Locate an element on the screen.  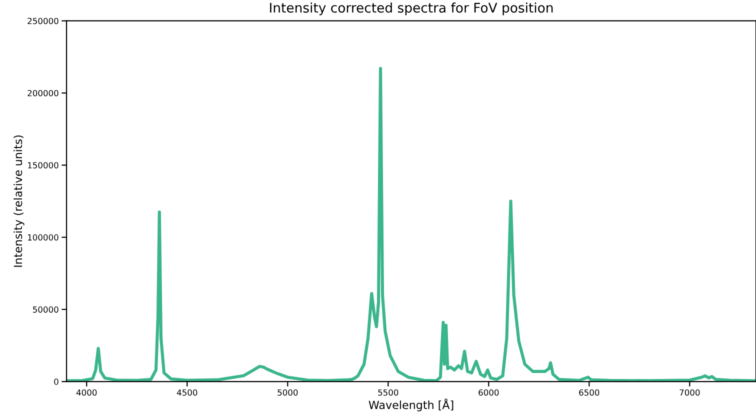
y-tick-label: 0 is located at coordinates (56, 381).